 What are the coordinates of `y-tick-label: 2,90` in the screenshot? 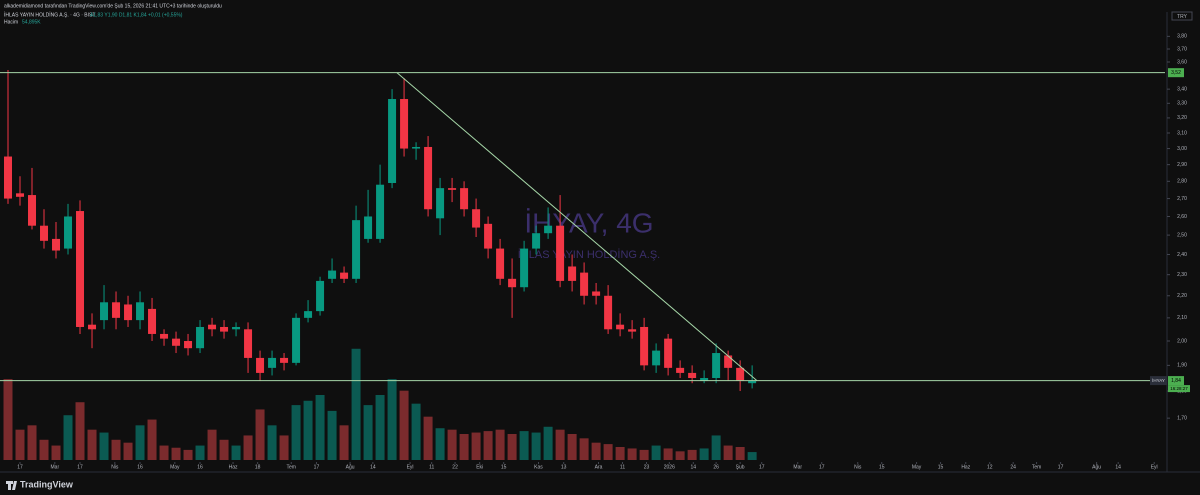 It's located at (1182, 165).